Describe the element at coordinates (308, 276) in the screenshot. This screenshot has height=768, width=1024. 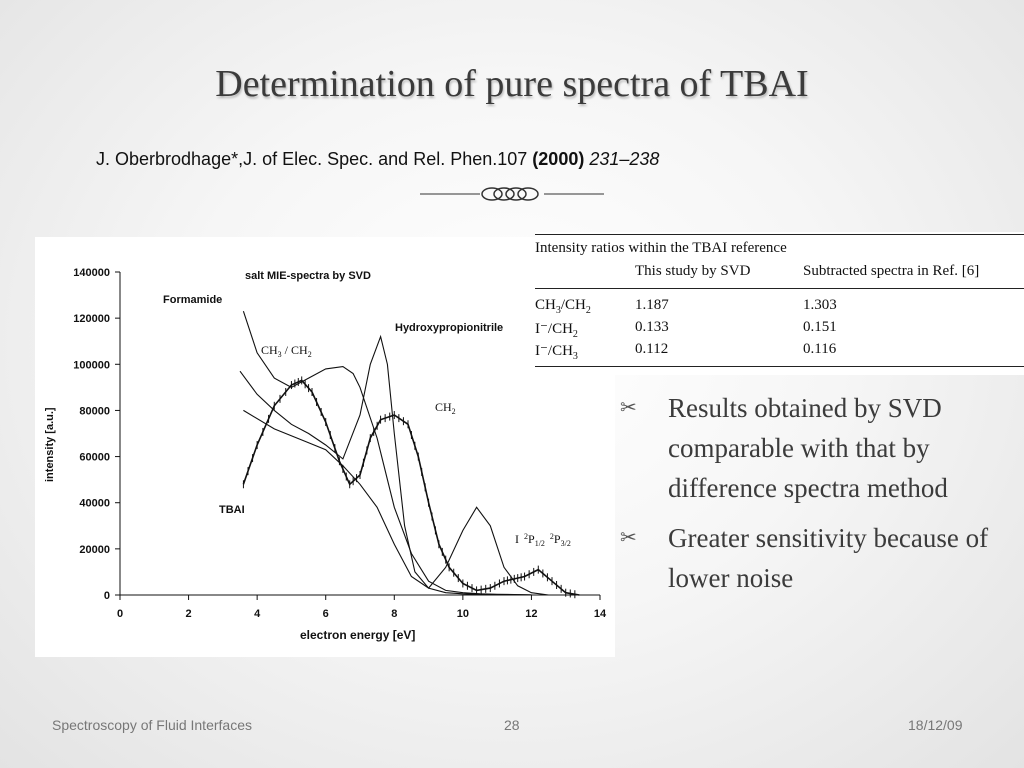
I see `chart-title: salt MIE-spectra by SVD` at that location.